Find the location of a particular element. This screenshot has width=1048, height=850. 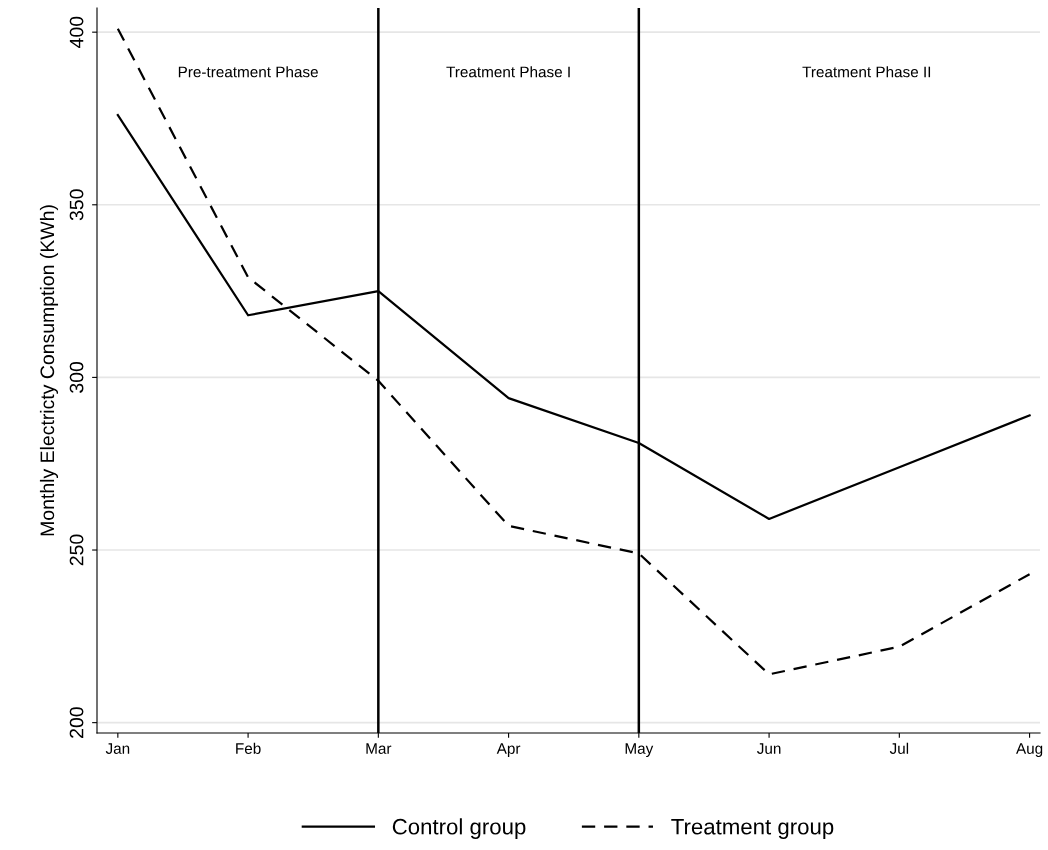

legend-label: Control group is located at coordinates (459, 828).